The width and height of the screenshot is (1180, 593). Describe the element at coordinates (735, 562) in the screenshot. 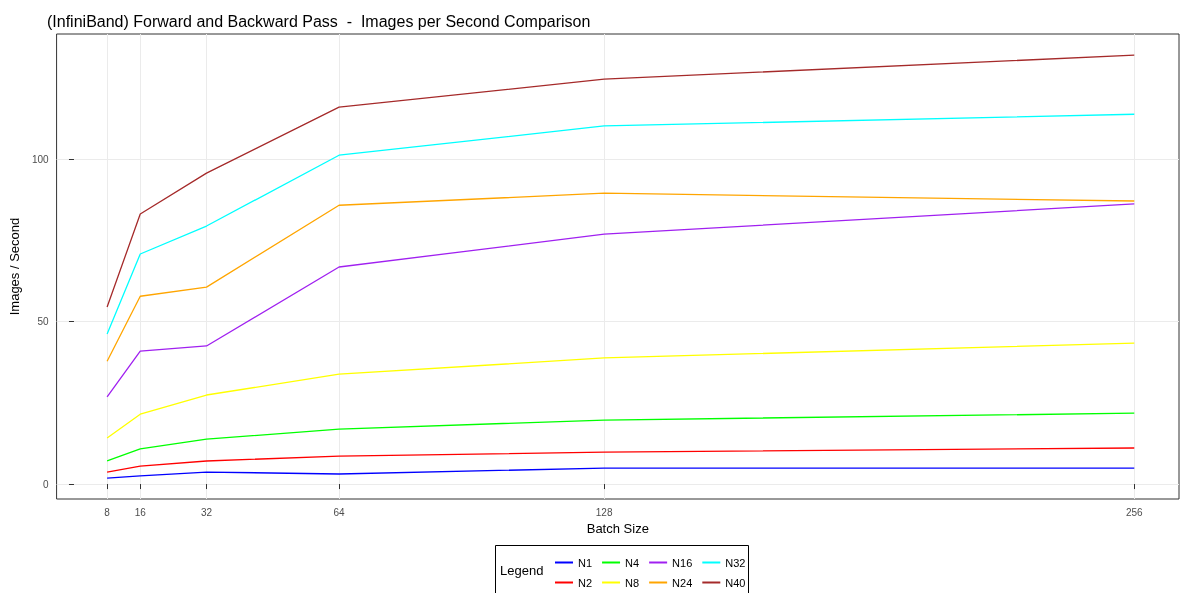

I see `legend-label: N32` at that location.